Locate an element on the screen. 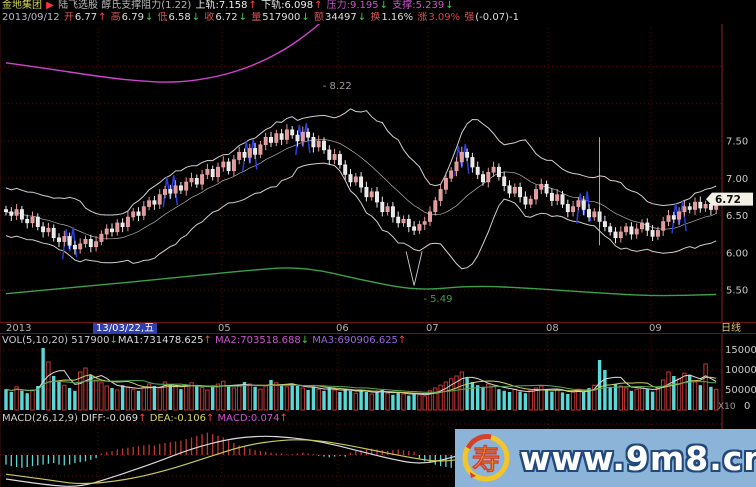 This screenshot has width=756, height=487. svg-text: 6.00 is located at coordinates (737, 253).